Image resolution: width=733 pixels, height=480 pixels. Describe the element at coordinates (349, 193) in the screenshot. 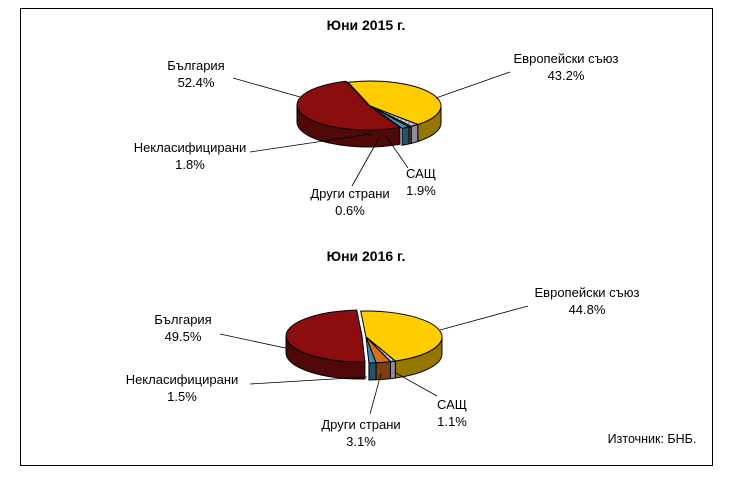

I see `label-name-other-2015: Други страни` at that location.